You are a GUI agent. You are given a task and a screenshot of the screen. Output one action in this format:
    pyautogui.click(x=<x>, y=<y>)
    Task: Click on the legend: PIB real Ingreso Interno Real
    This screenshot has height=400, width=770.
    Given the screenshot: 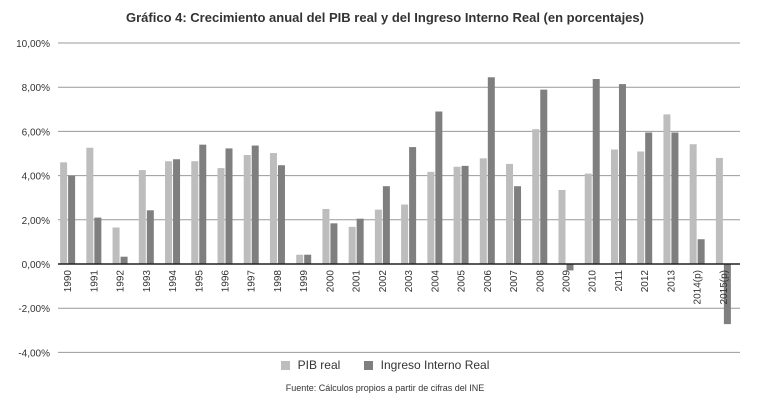 What is the action you would take?
    pyautogui.click(x=385, y=365)
    